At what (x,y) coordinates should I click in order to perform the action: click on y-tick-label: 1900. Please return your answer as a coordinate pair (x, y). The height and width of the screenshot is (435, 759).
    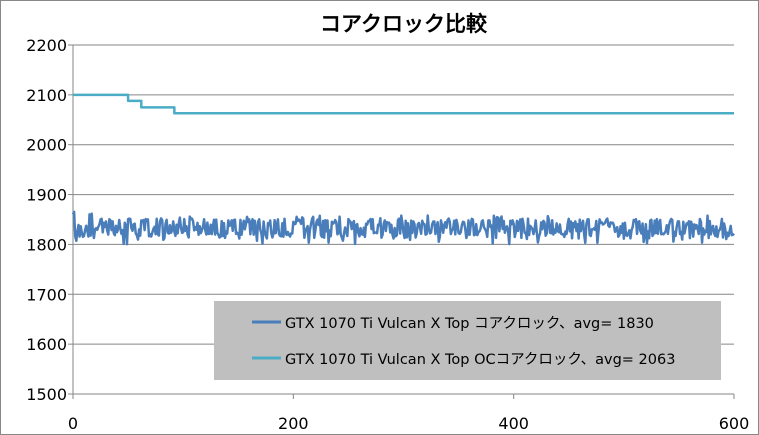
    Looking at the image, I should click on (46, 195).